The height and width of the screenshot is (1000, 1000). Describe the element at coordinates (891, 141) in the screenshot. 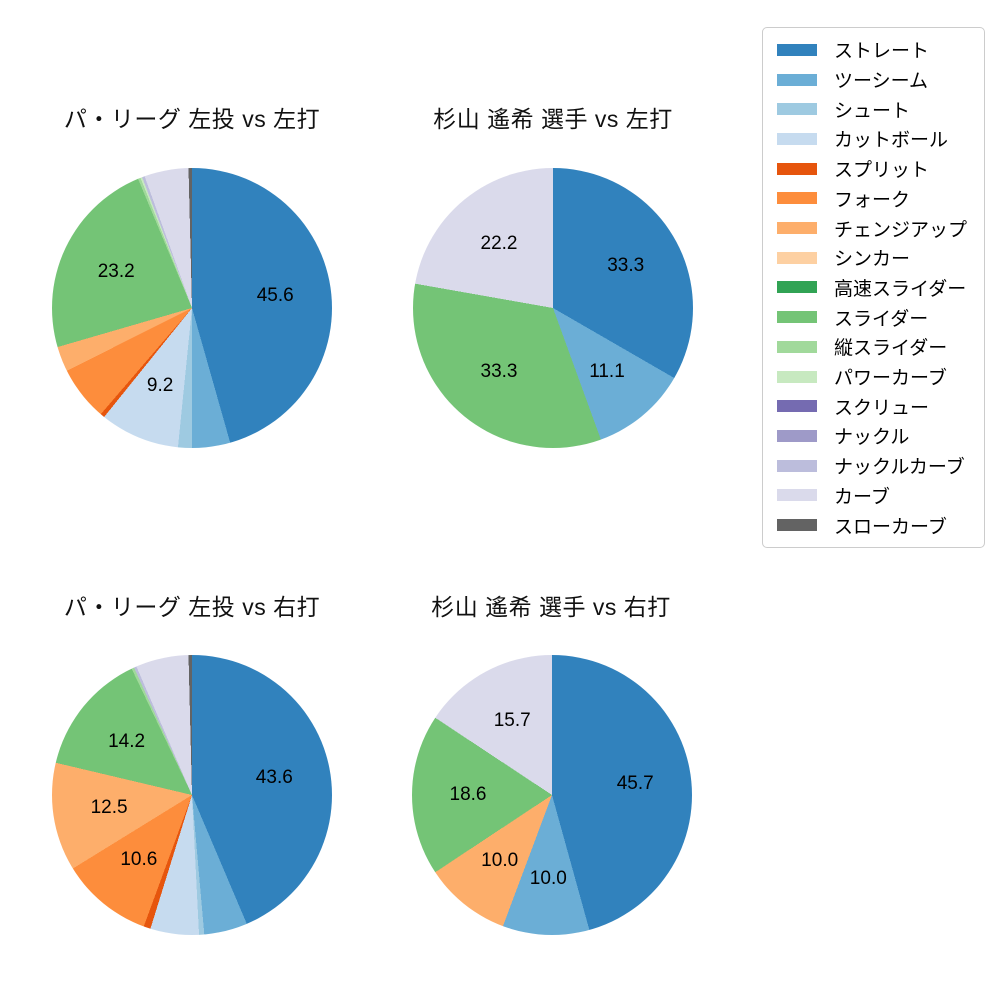

I see `legend-label: カットボール` at that location.